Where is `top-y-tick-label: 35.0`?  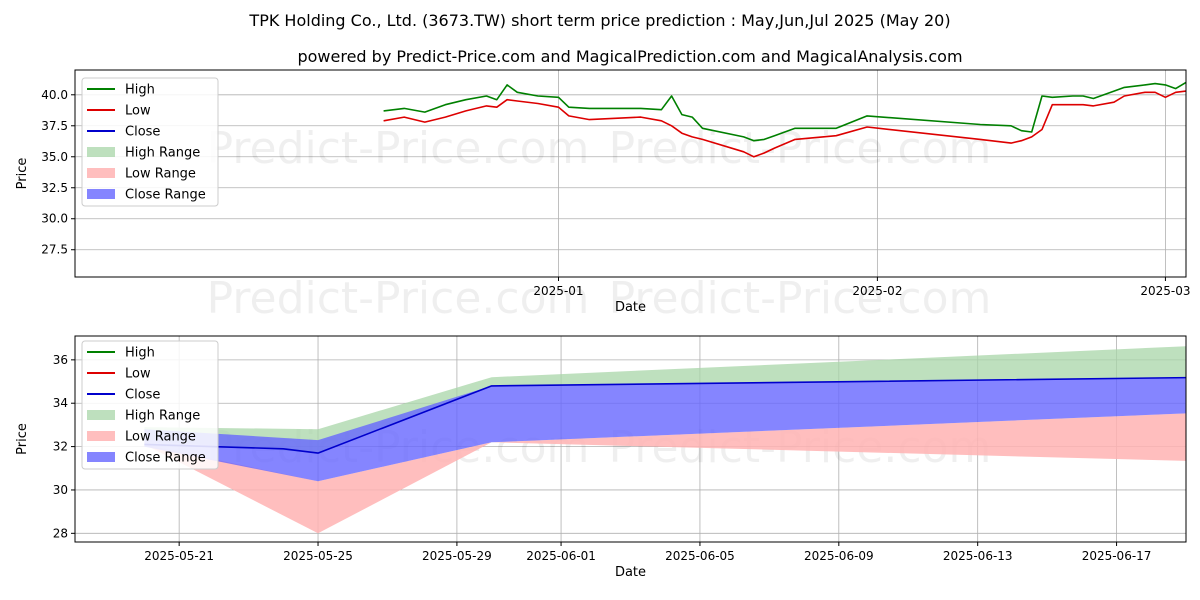
top-y-tick-label: 35.0 is located at coordinates (54, 157).